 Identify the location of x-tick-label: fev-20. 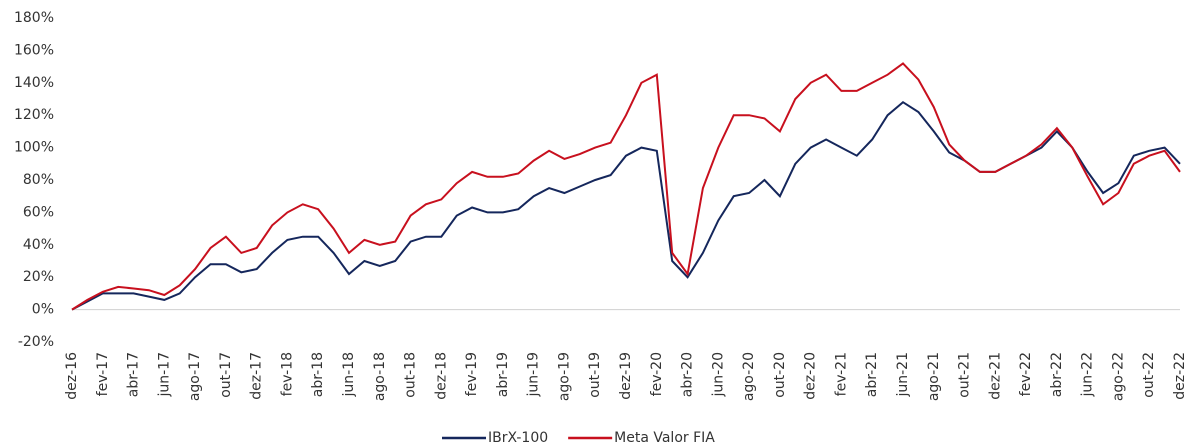
(657, 374).